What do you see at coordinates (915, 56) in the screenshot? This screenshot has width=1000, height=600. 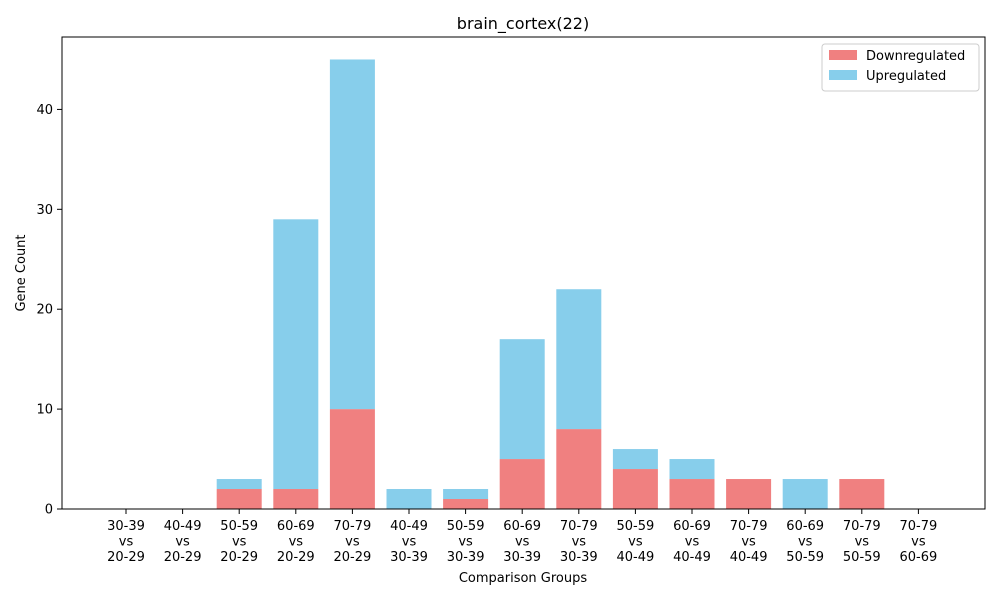 I see `legend-label-downregulated: Downregulated` at bounding box center [915, 56].